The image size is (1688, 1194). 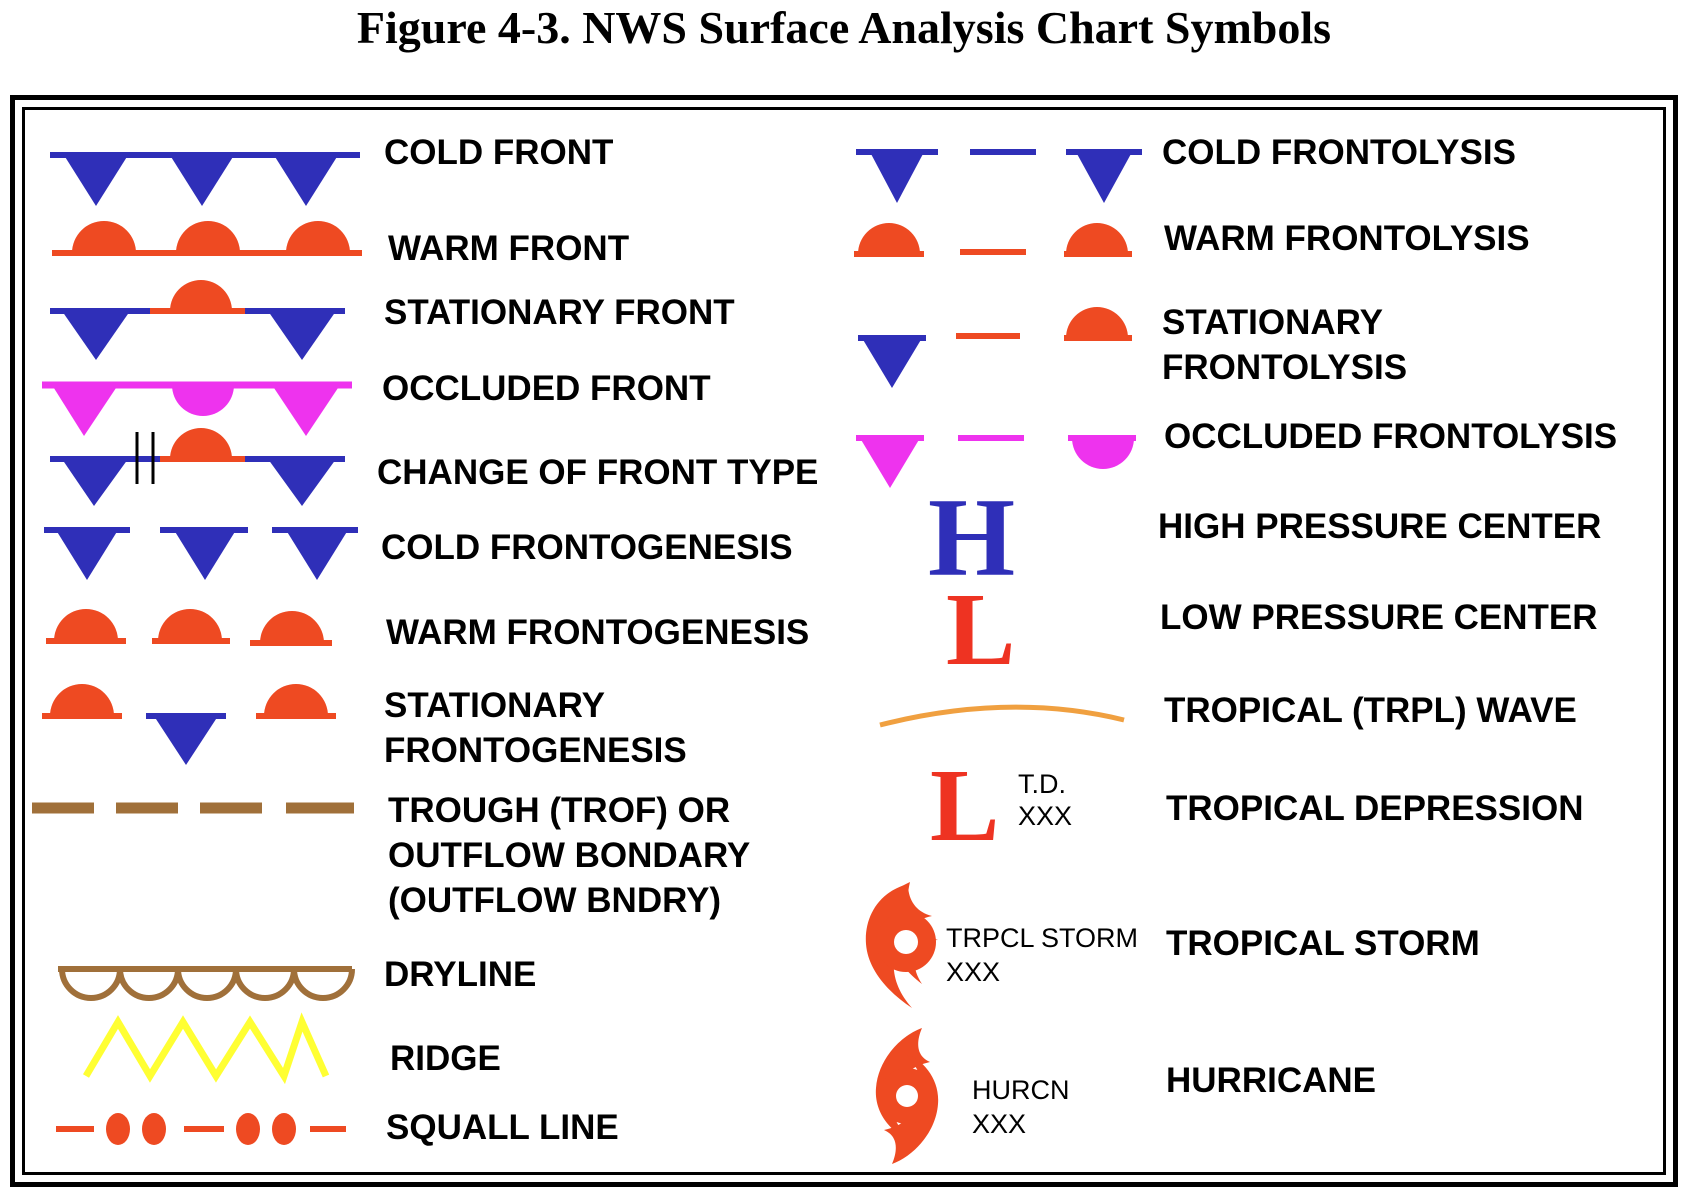 What do you see at coordinates (1042, 938) in the screenshot?
I see `storm-annotation-1: TRPCL STORM` at bounding box center [1042, 938].